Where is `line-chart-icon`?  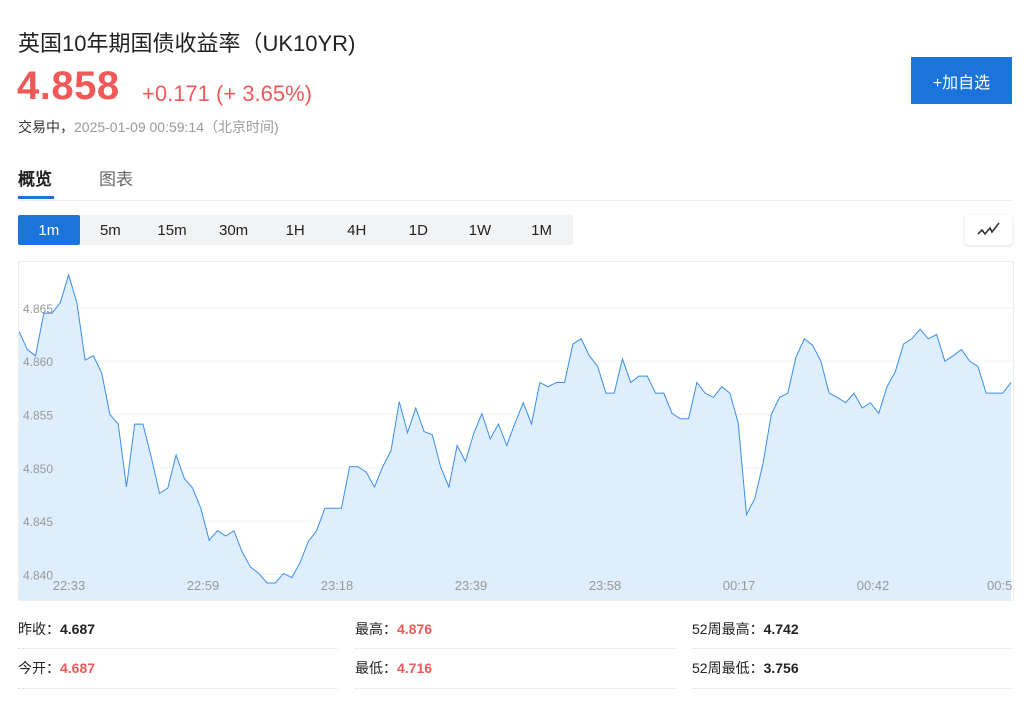 line-chart-icon is located at coordinates (988, 229).